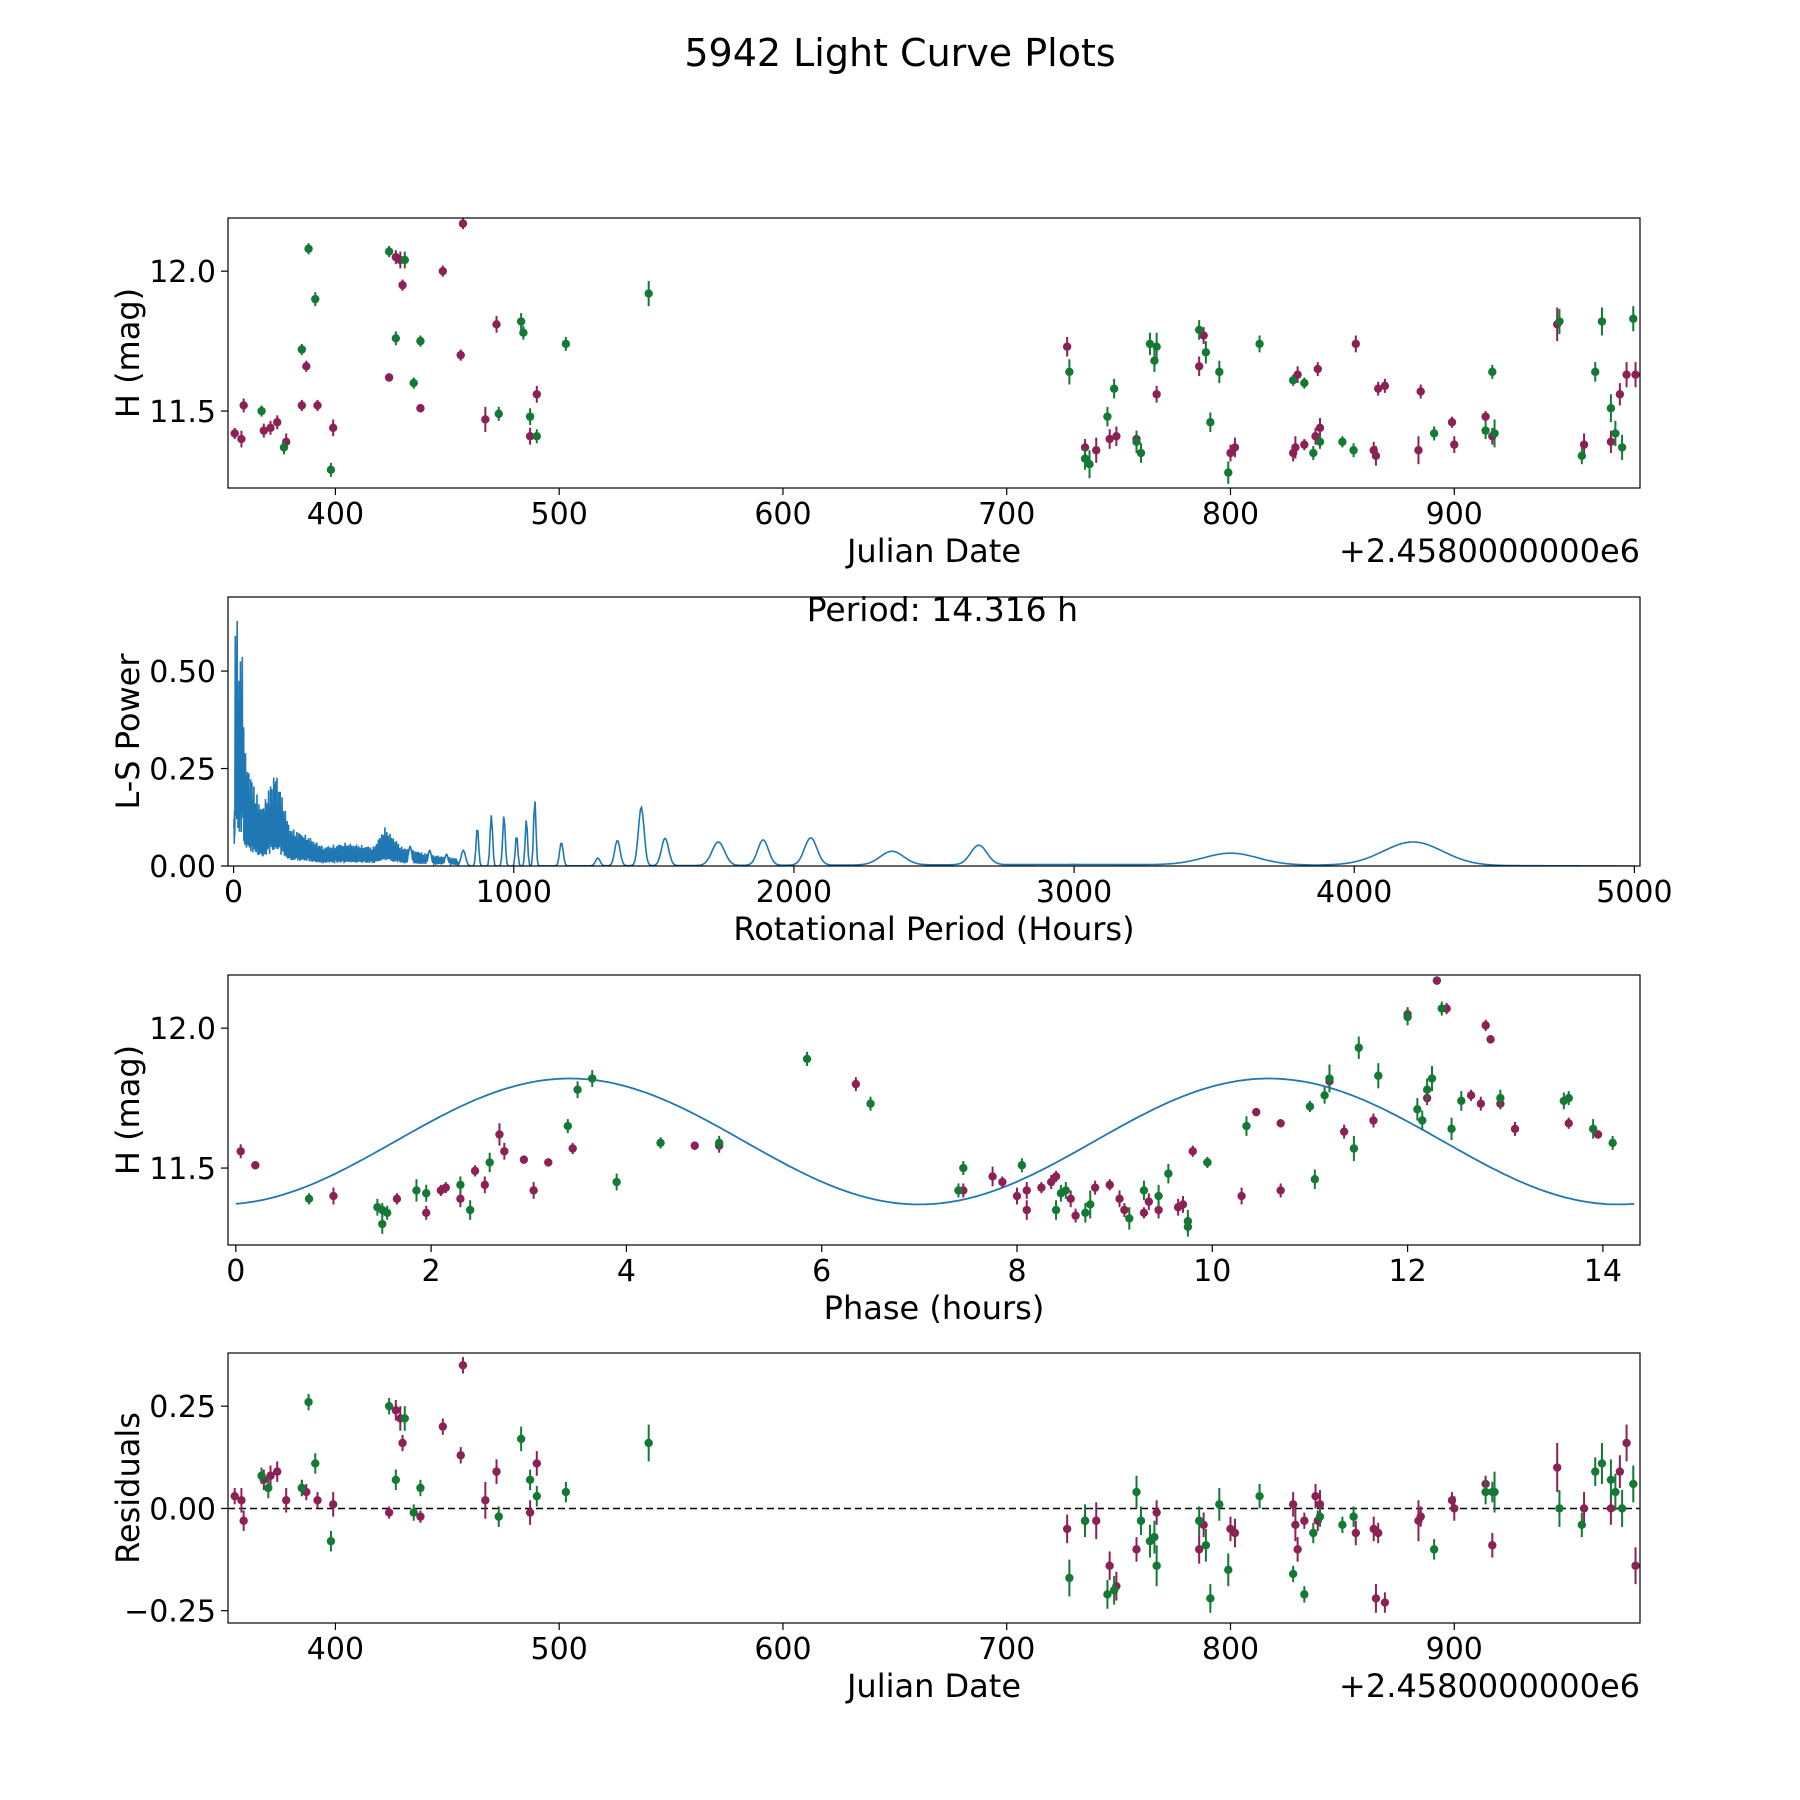 This screenshot has width=1800, height=1800. Describe the element at coordinates (1016, 1271) in the screenshot. I see `phase-x-tick-label: 8` at that location.